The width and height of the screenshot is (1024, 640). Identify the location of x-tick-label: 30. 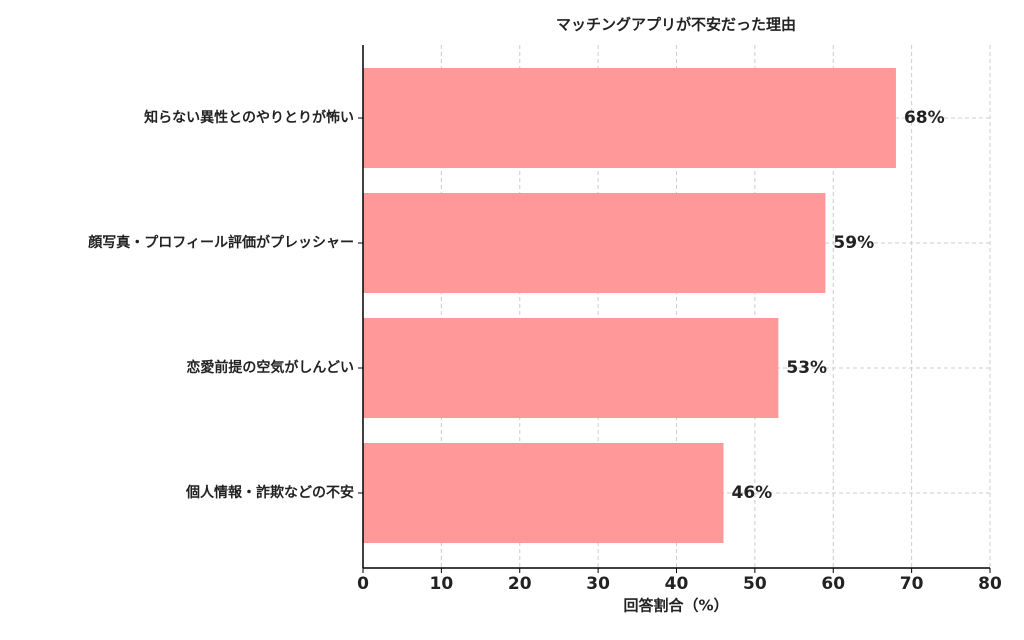
(598, 584).